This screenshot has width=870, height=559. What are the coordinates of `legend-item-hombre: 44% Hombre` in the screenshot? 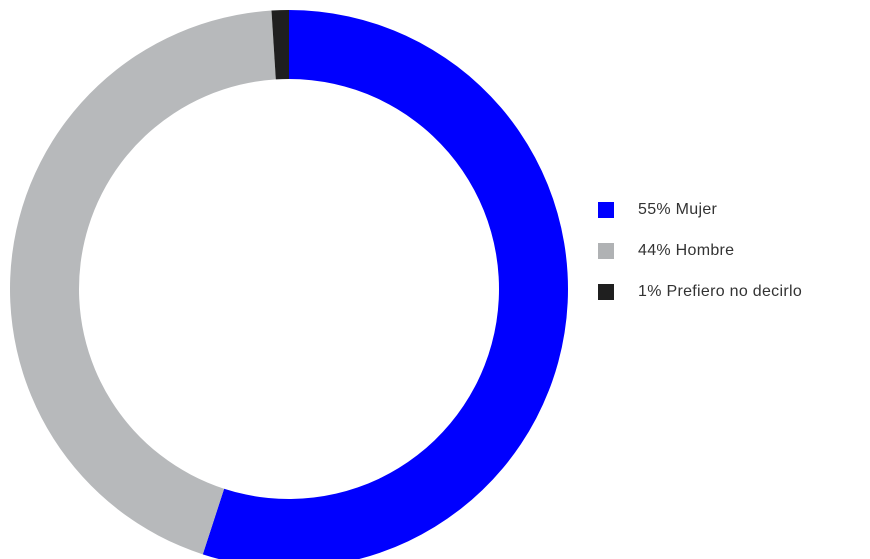 It's located at (730, 251).